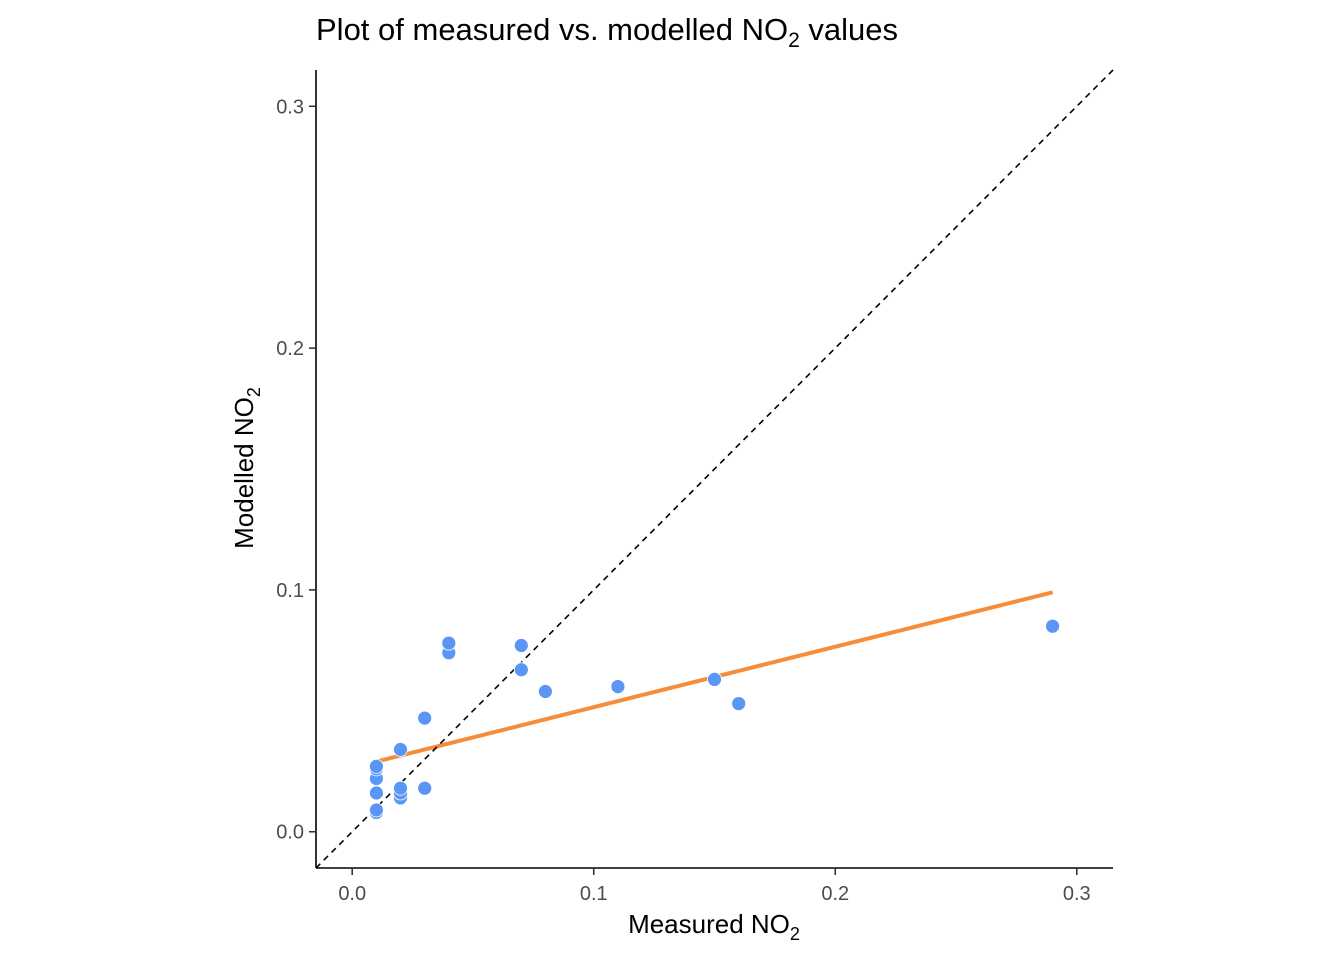 This screenshot has width=1344, height=960. I want to click on y-tick-label: 0.3, so click(290, 107).